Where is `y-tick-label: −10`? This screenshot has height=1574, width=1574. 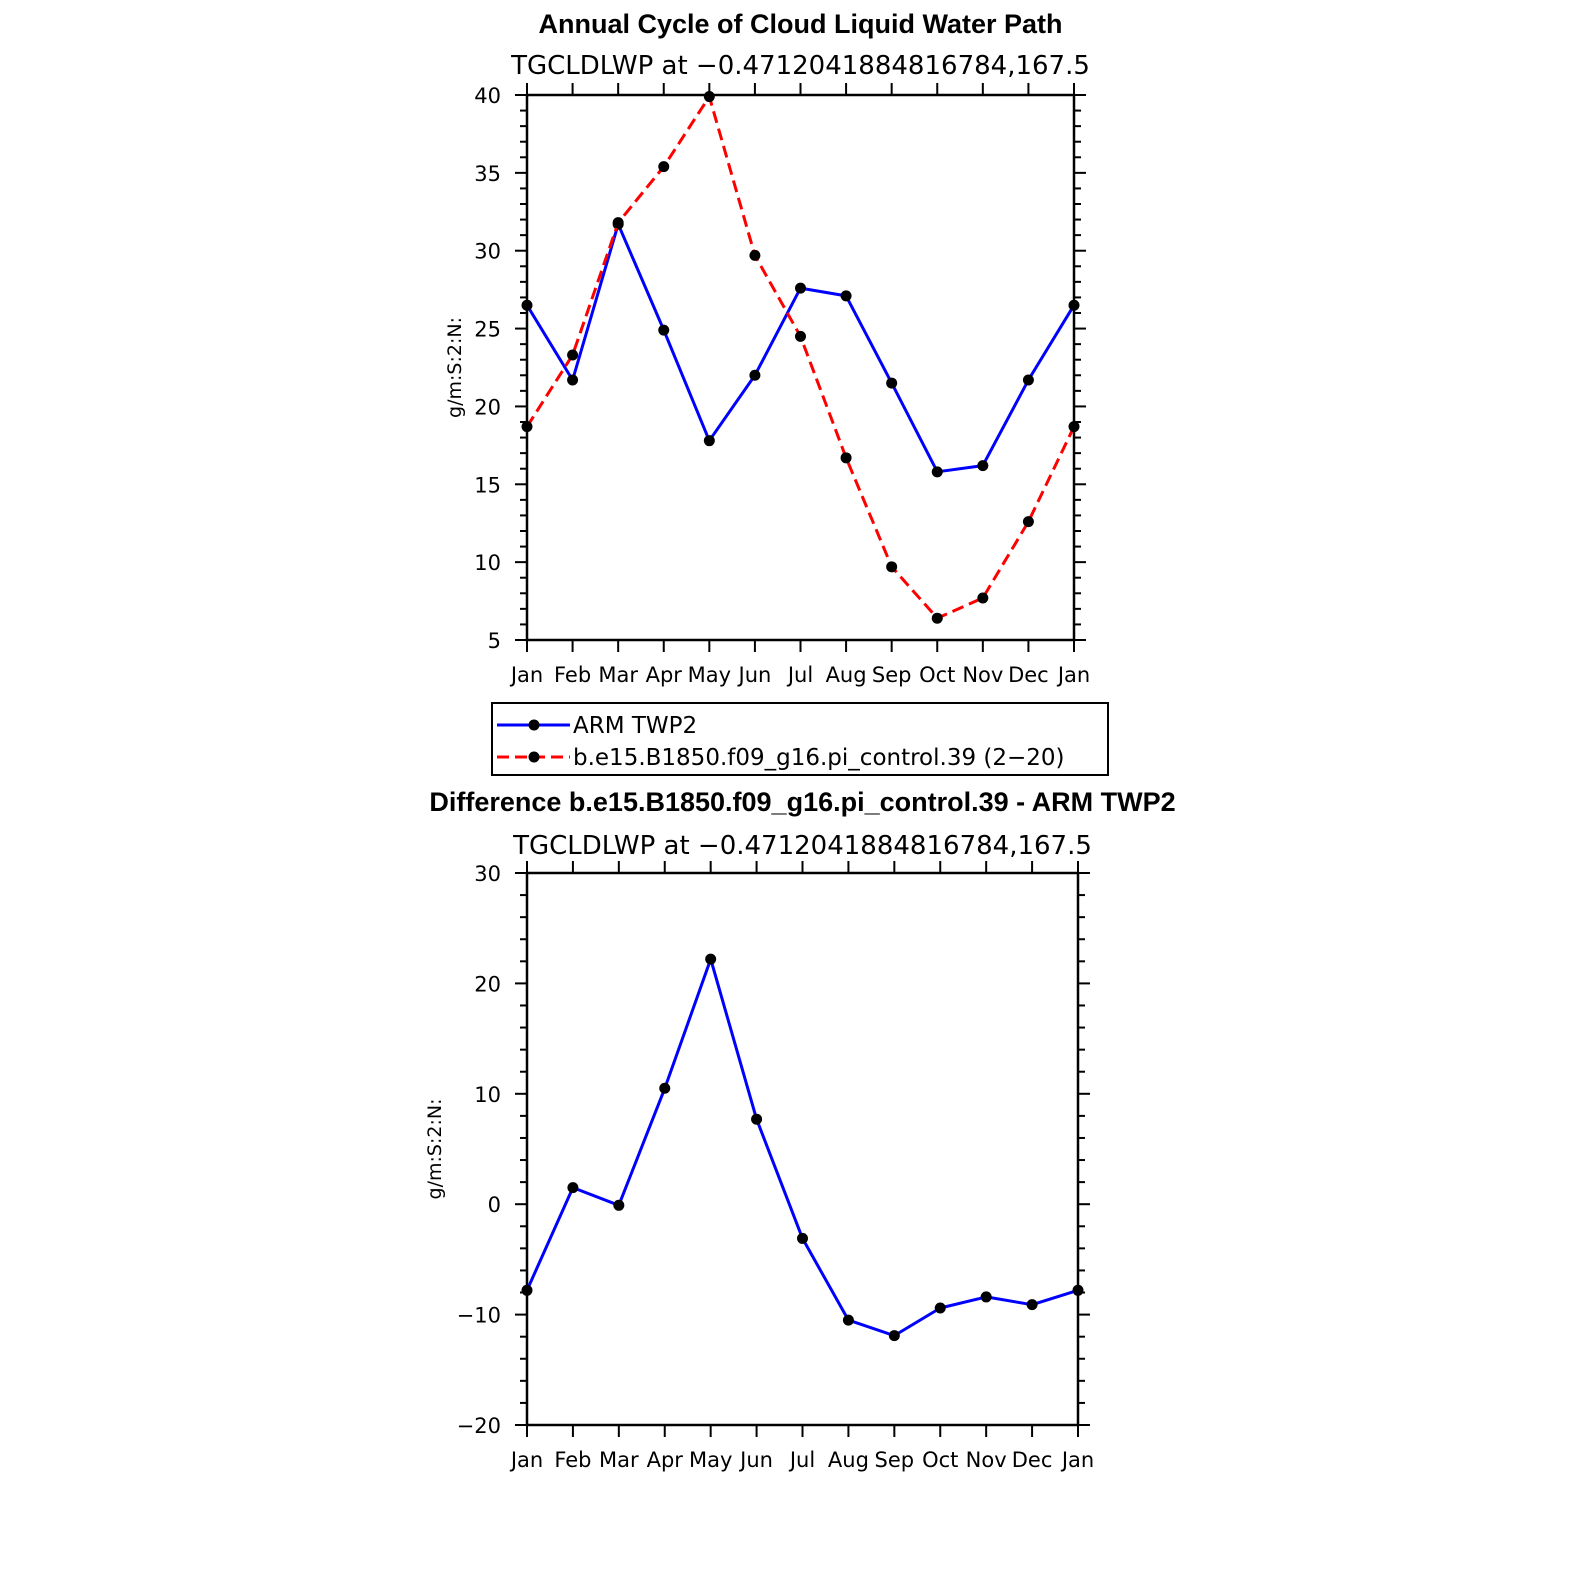
y-tick-label: −10 is located at coordinates (479, 1316).